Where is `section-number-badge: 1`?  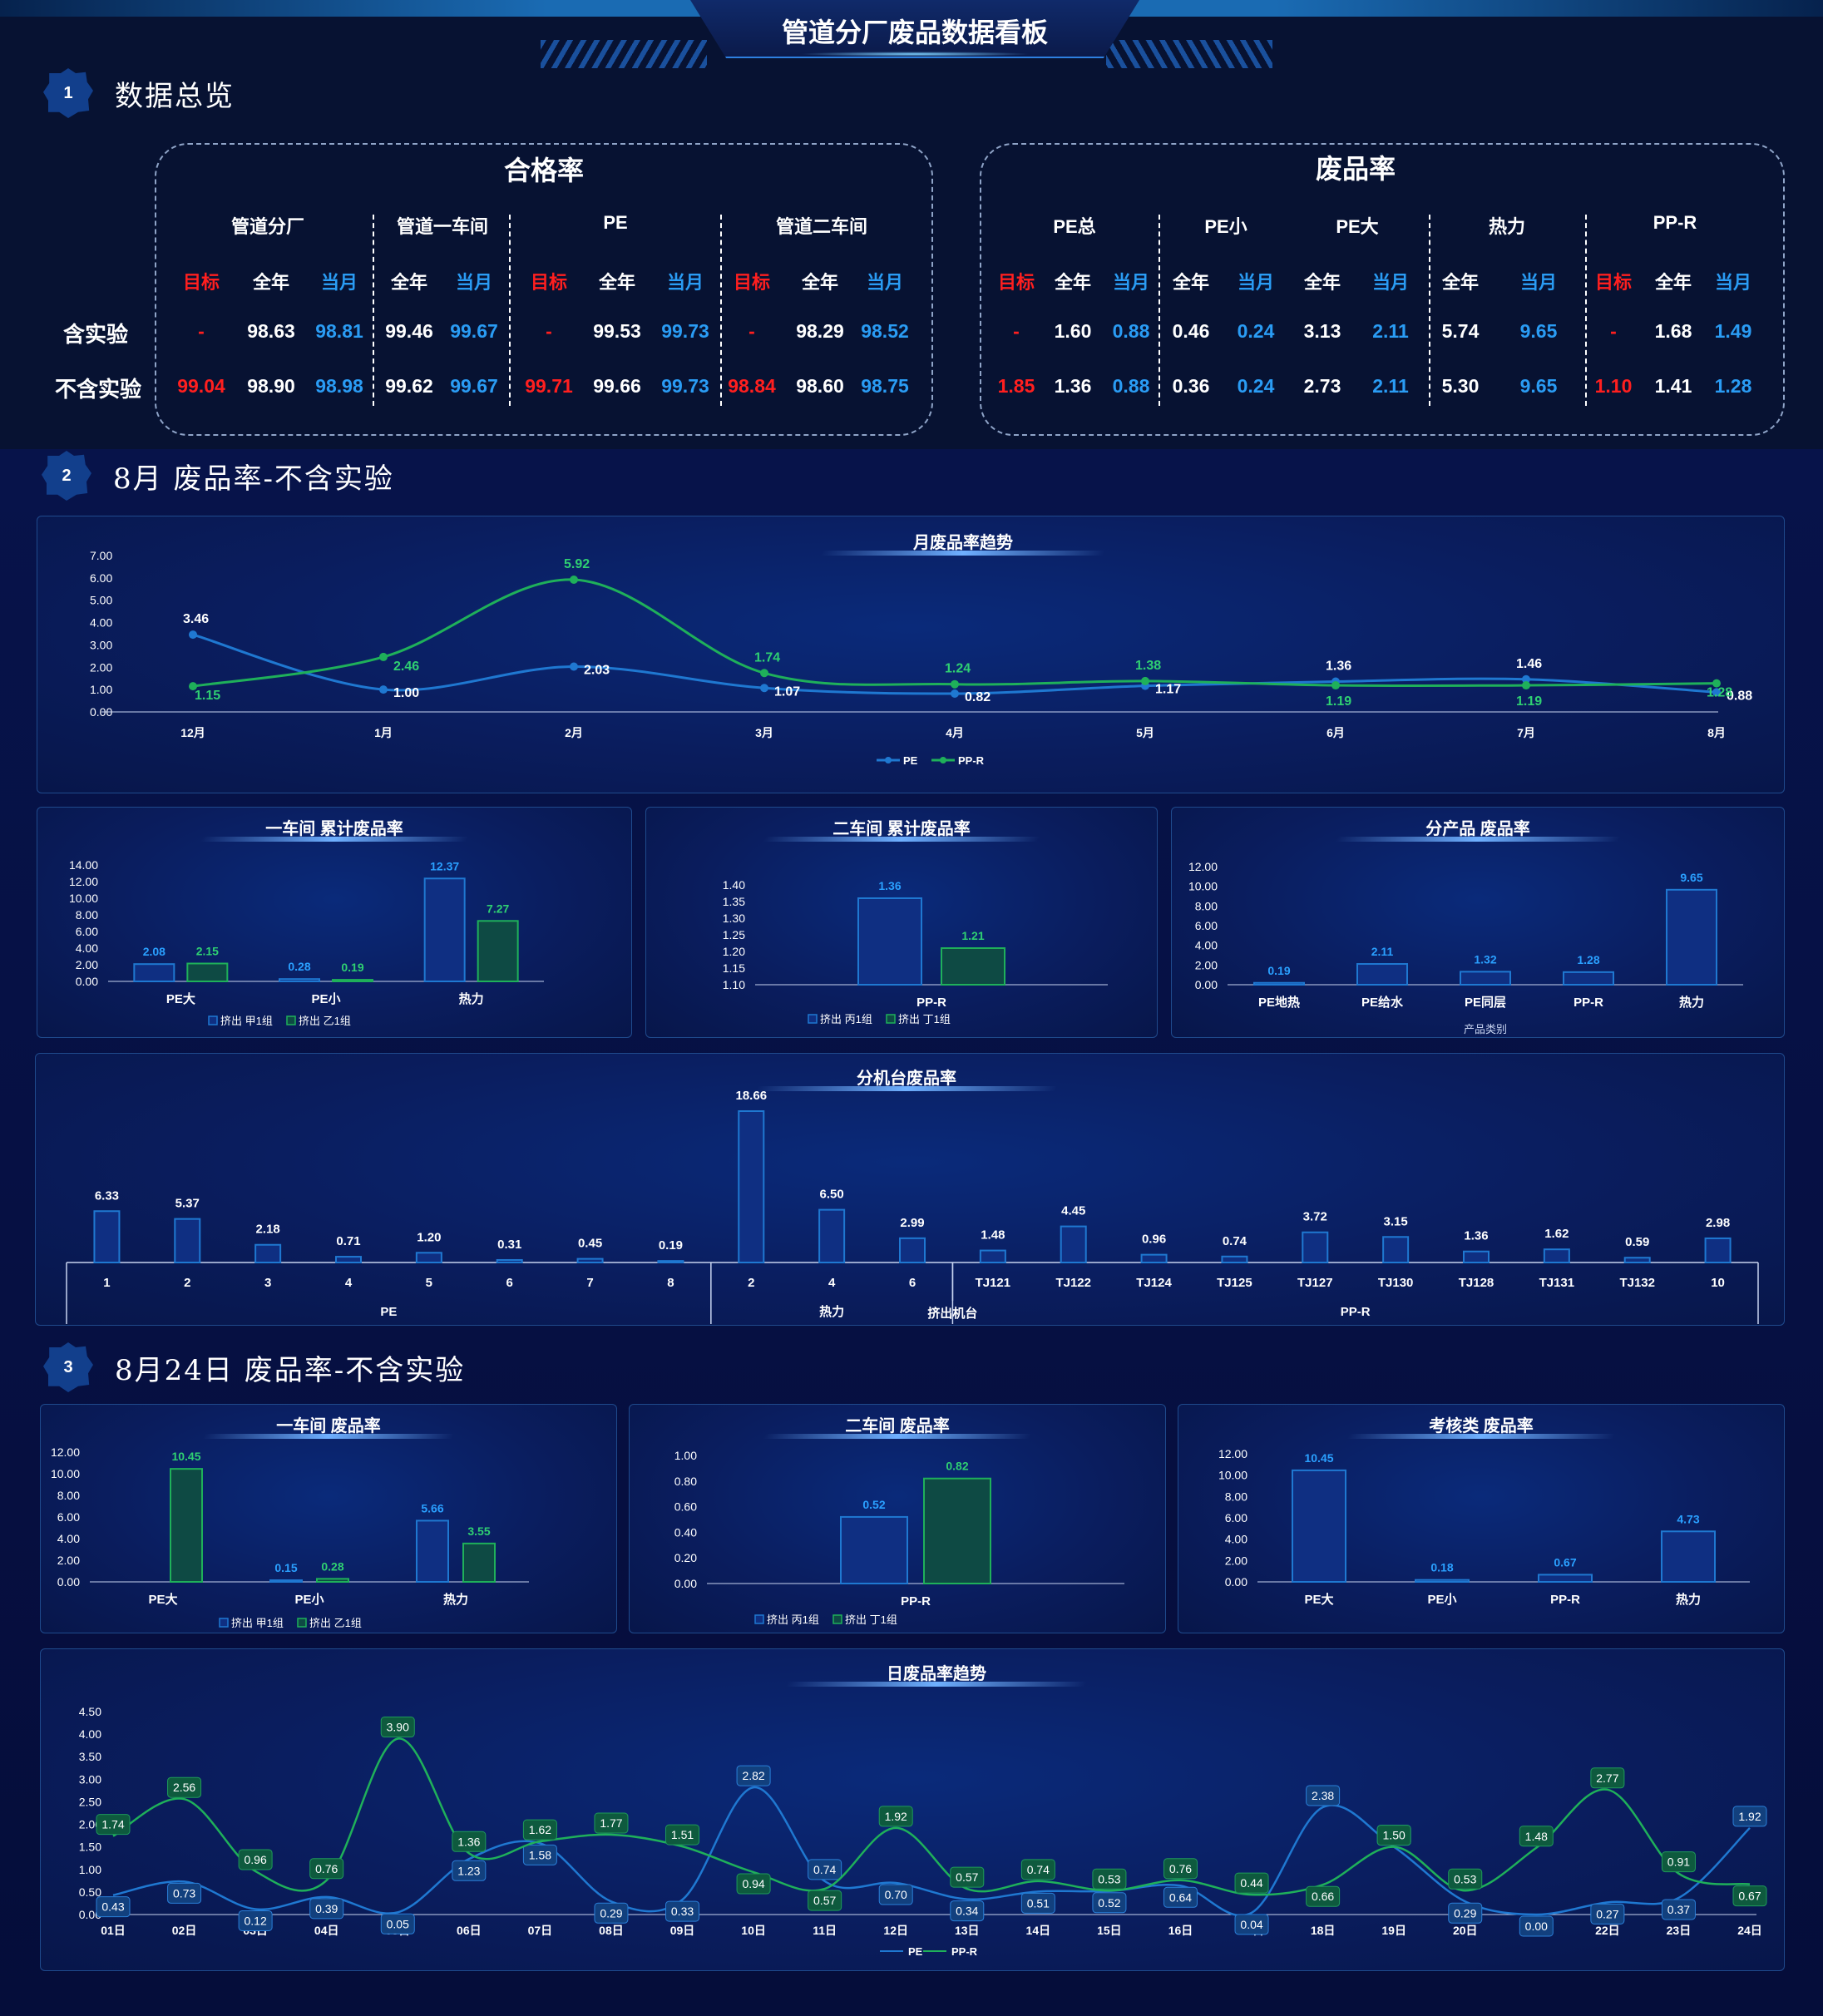 section-number-badge: 1 is located at coordinates (68, 93).